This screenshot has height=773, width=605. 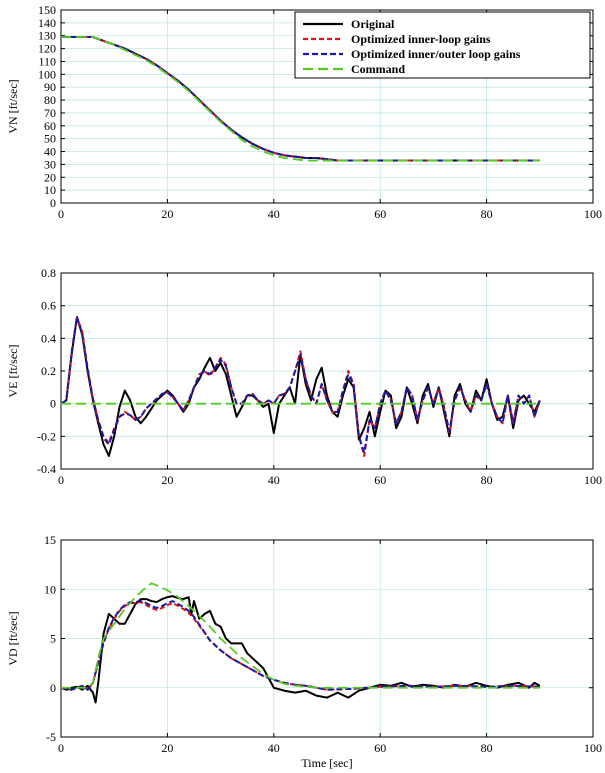 What do you see at coordinates (373, 24) in the screenshot?
I see `legend-label: Original` at bounding box center [373, 24].